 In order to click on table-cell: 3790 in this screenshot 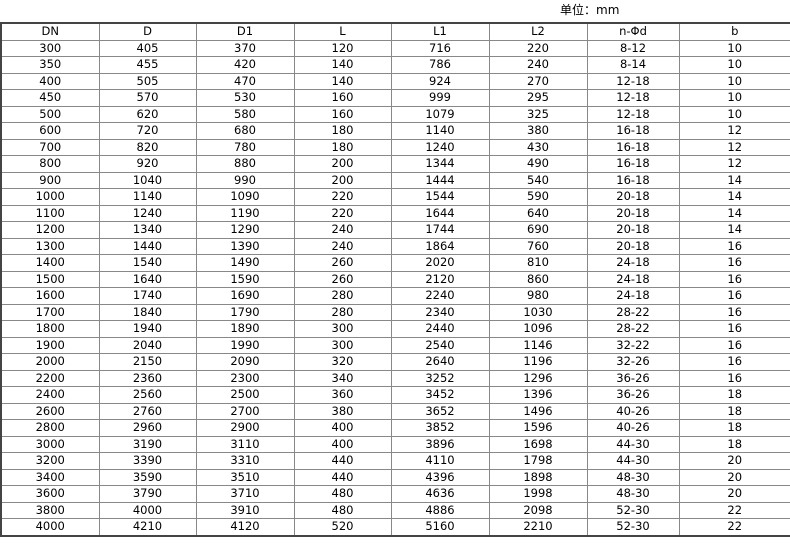, I will do `click(147, 494)`.